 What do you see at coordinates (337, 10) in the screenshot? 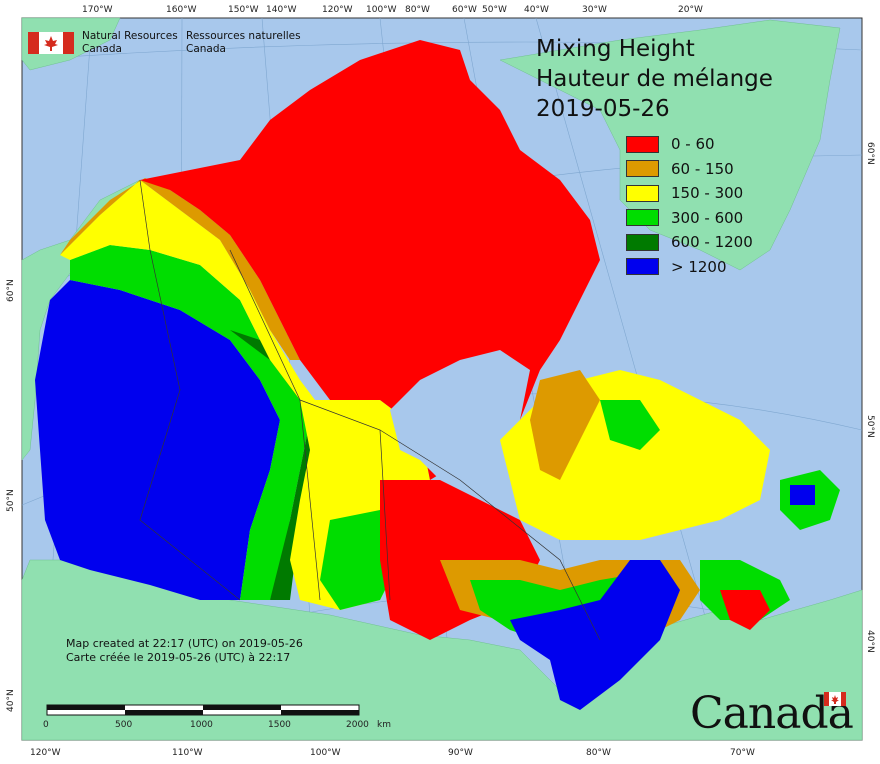
I see `top-tick-label: 120°W` at bounding box center [337, 10].